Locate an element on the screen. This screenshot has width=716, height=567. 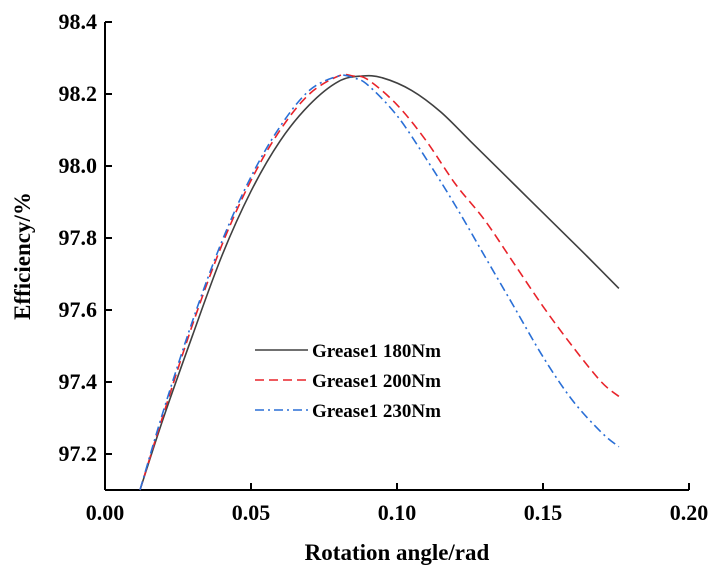
y-axis-title: Efficiency/% is located at coordinates (22, 256).